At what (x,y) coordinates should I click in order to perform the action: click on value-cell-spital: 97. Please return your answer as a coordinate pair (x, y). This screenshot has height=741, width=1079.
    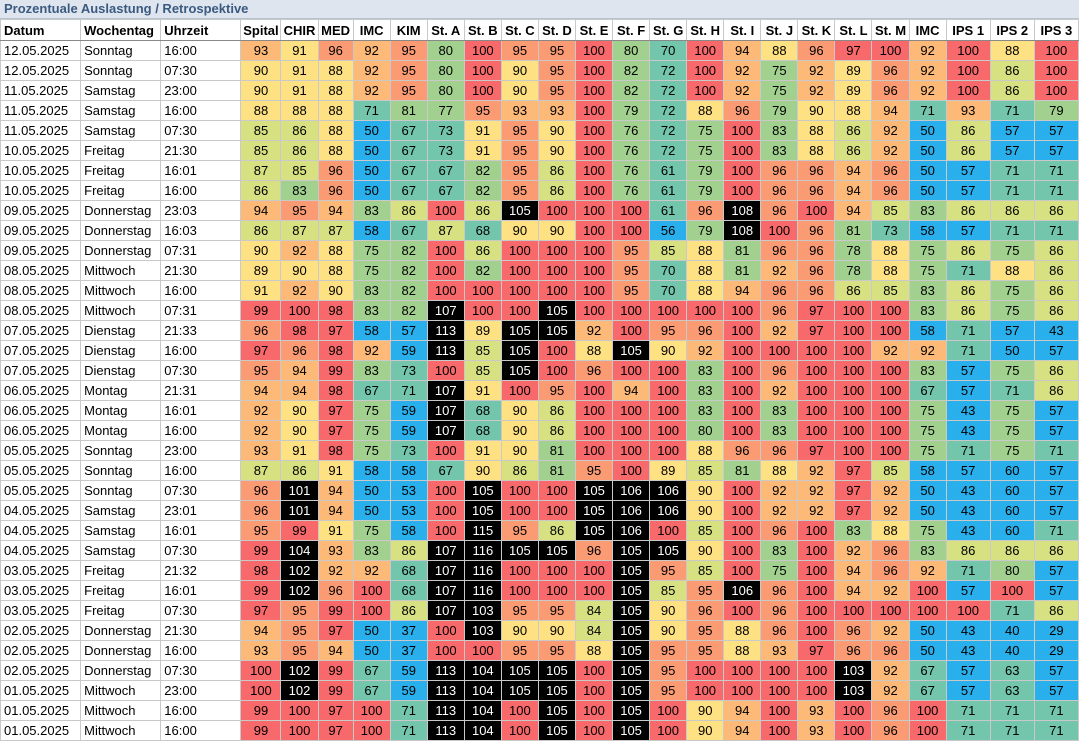
    Looking at the image, I should click on (261, 350).